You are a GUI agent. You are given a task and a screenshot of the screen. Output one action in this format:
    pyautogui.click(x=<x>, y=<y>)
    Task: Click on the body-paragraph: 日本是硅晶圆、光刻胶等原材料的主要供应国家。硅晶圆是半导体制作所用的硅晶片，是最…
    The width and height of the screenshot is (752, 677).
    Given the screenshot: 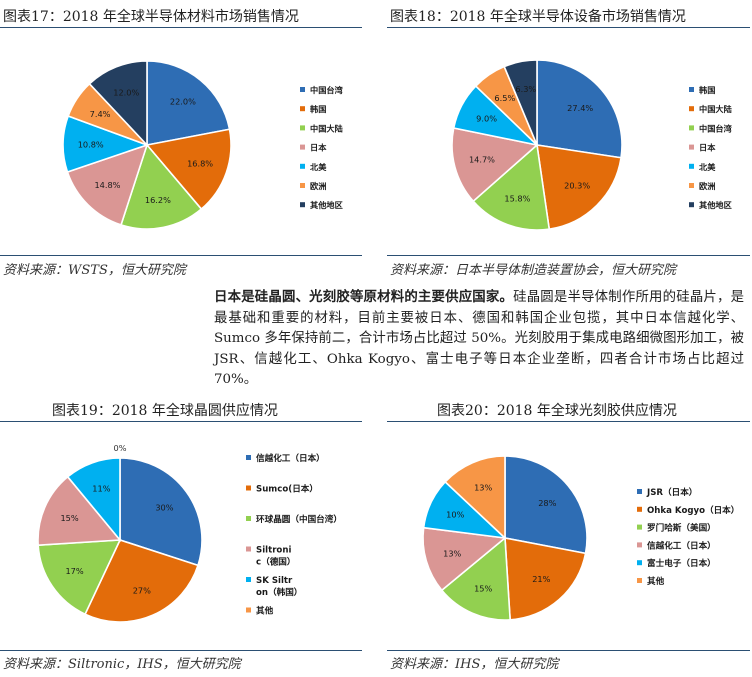 What is the action you would take?
    pyautogui.click(x=479, y=339)
    